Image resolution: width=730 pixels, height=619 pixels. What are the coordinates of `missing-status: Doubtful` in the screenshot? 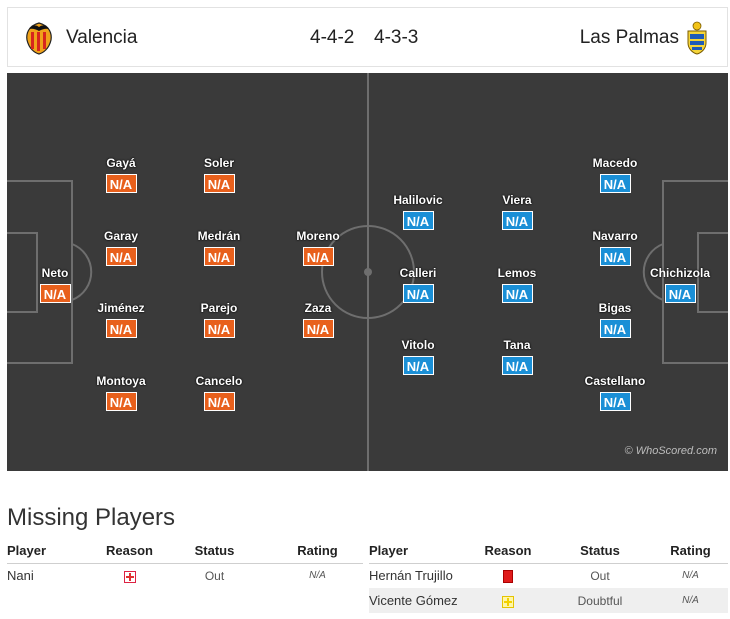 It's located at (600, 600).